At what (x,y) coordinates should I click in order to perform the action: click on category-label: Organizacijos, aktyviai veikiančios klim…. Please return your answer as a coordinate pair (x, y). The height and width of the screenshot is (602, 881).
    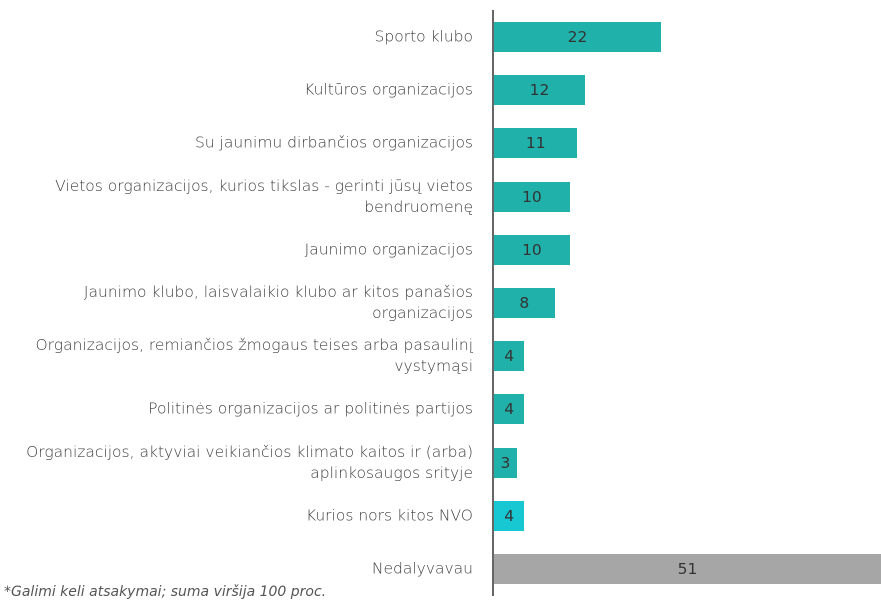
    Looking at the image, I should click on (249, 462).